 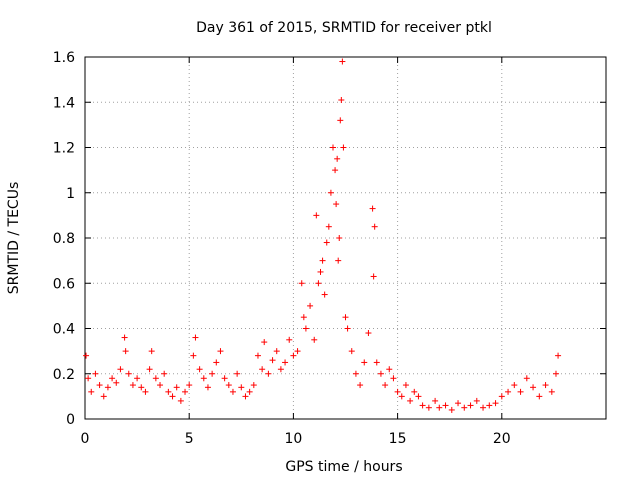 What do you see at coordinates (64, 239) in the screenshot?
I see `y-tick-label: 0.8` at bounding box center [64, 239].